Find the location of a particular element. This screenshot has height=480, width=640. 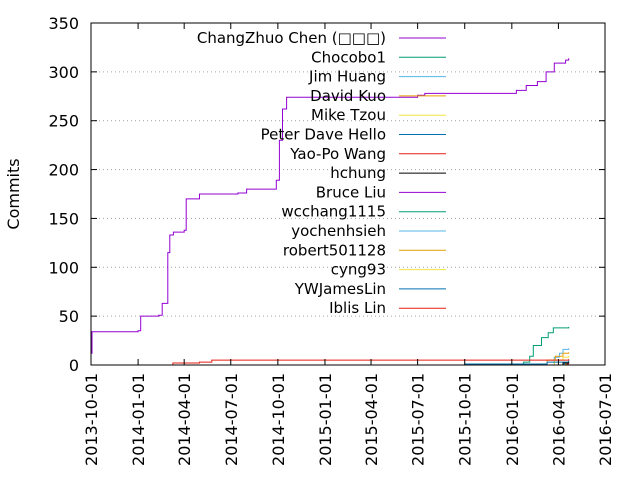

y-tick-label: 250 is located at coordinates (63, 121).